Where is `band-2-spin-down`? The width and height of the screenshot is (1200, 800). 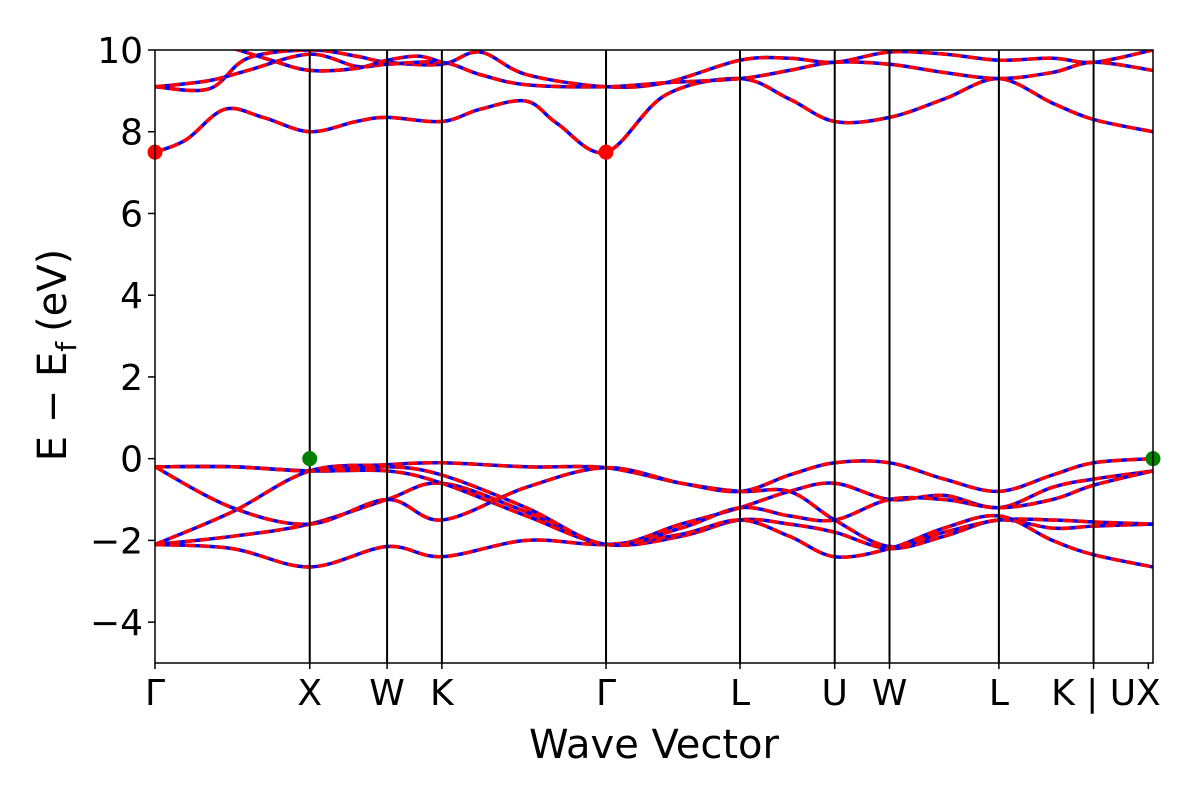 band-2-spin-down is located at coordinates (654, 501).